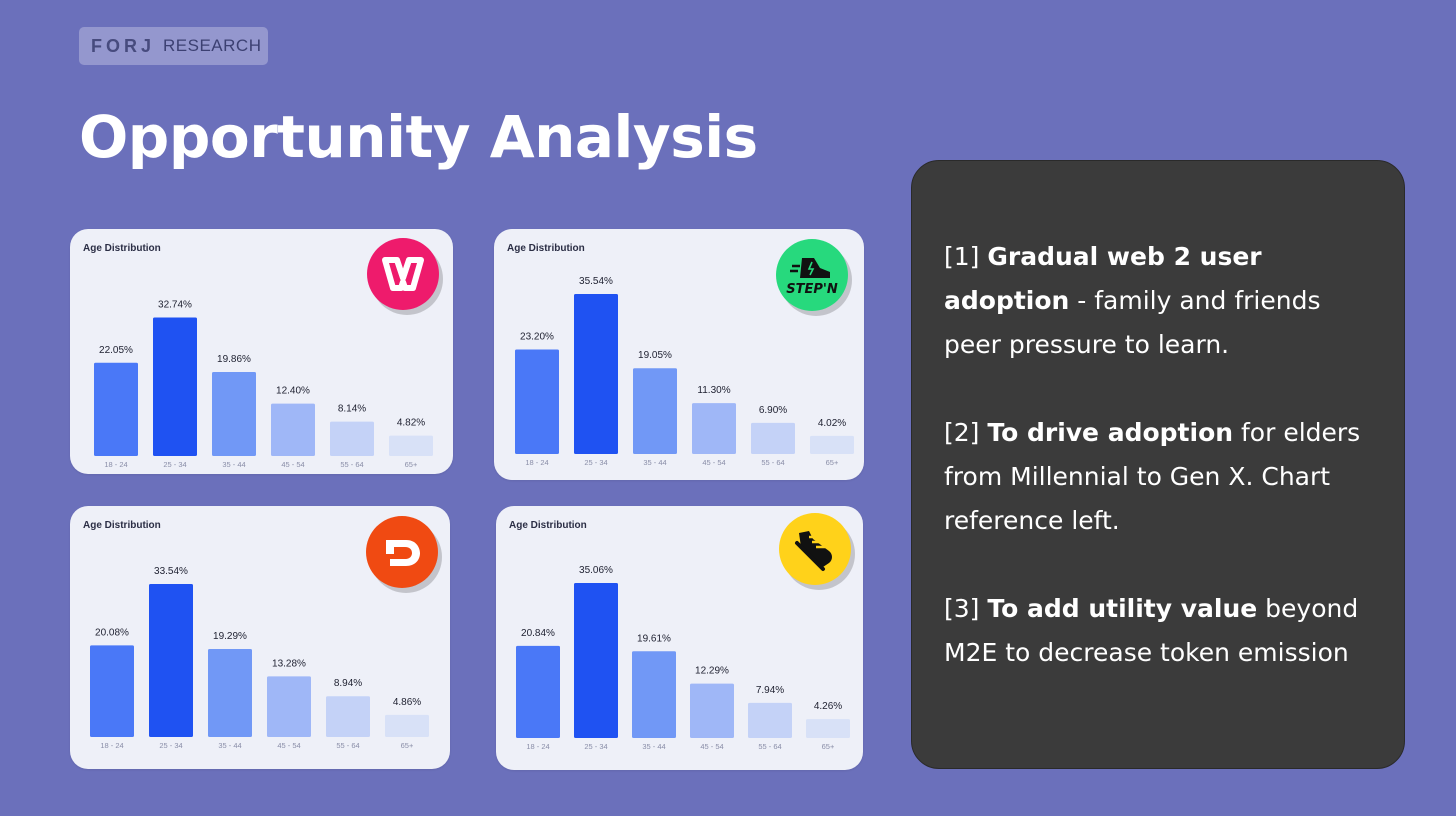 This screenshot has width=1456, height=816. I want to click on bar-value-label: 19.29%, so click(230, 636).